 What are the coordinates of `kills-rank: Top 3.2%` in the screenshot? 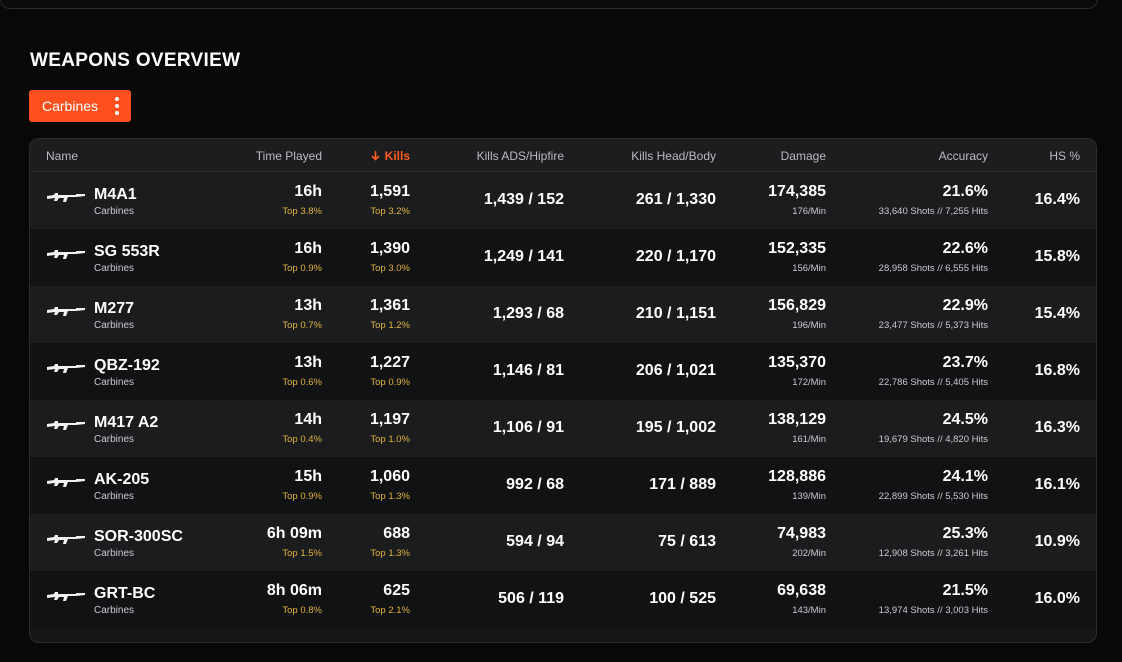 It's located at (390, 211).